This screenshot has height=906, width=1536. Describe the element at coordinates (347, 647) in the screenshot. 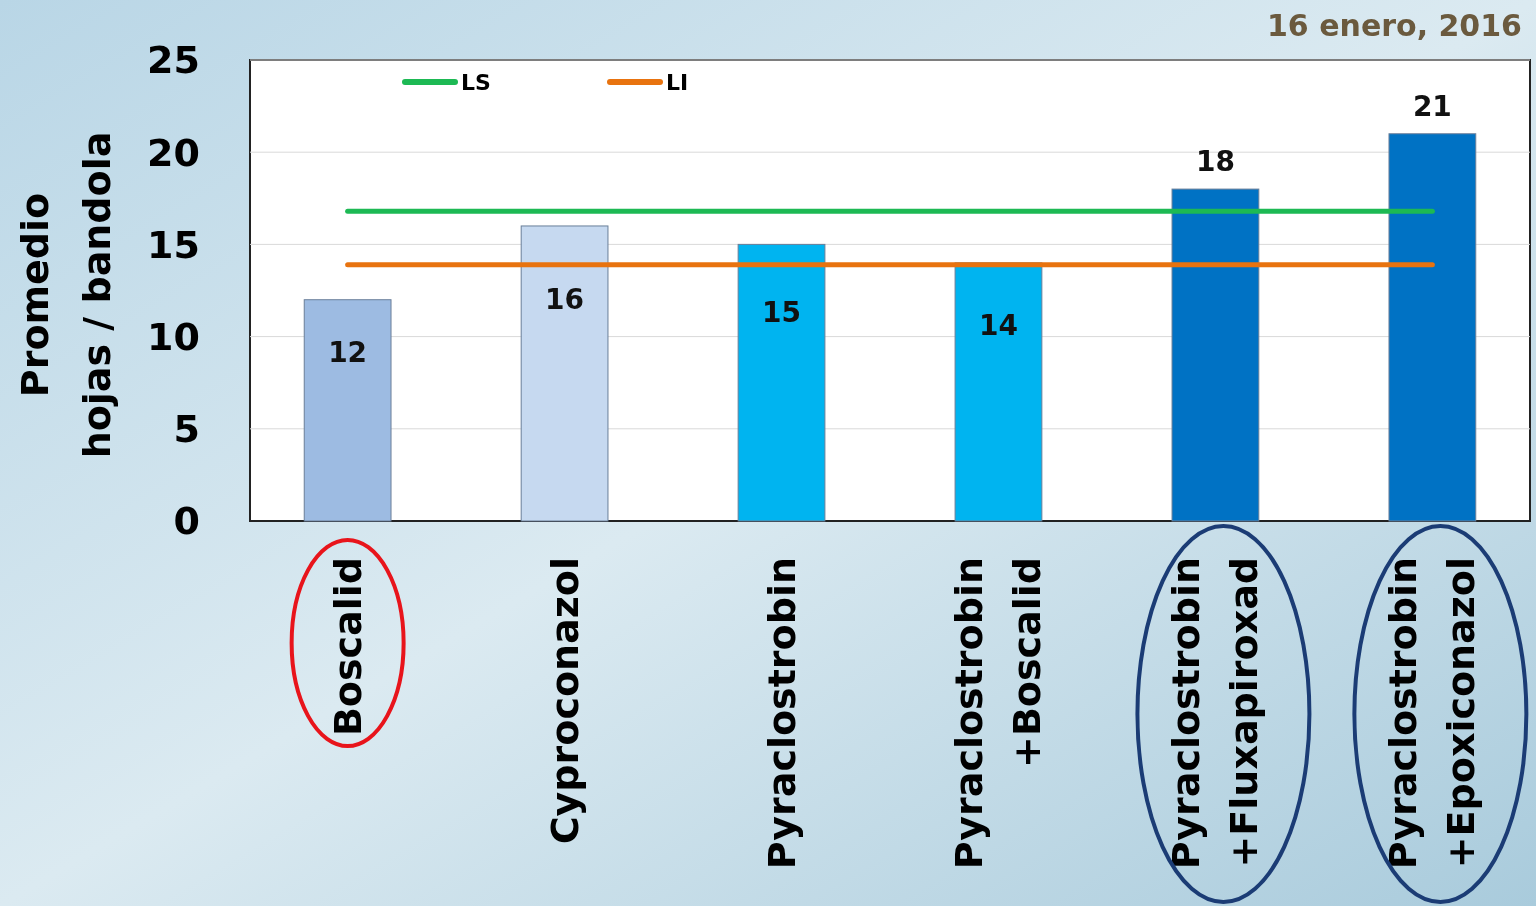

I see `x-tick-label: Boscalid` at that location.